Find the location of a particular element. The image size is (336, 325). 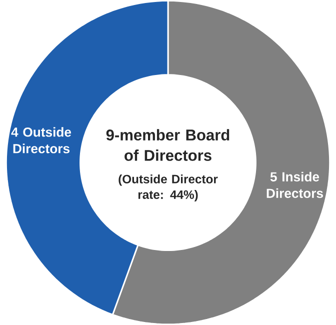

text: 9-member Board of Directors is located at coordinates (168, 145).